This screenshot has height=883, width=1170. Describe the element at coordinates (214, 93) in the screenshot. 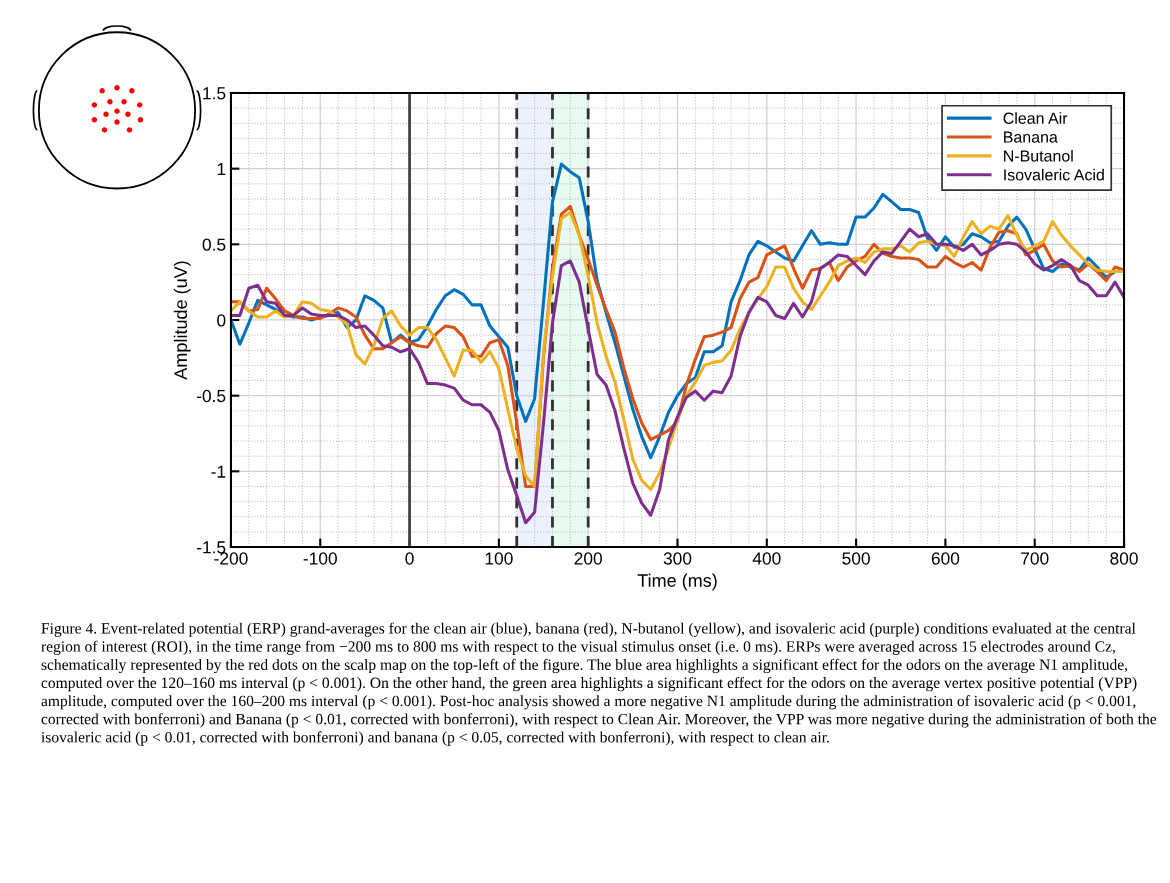

I see `y-tick-label: 1.5` at that location.